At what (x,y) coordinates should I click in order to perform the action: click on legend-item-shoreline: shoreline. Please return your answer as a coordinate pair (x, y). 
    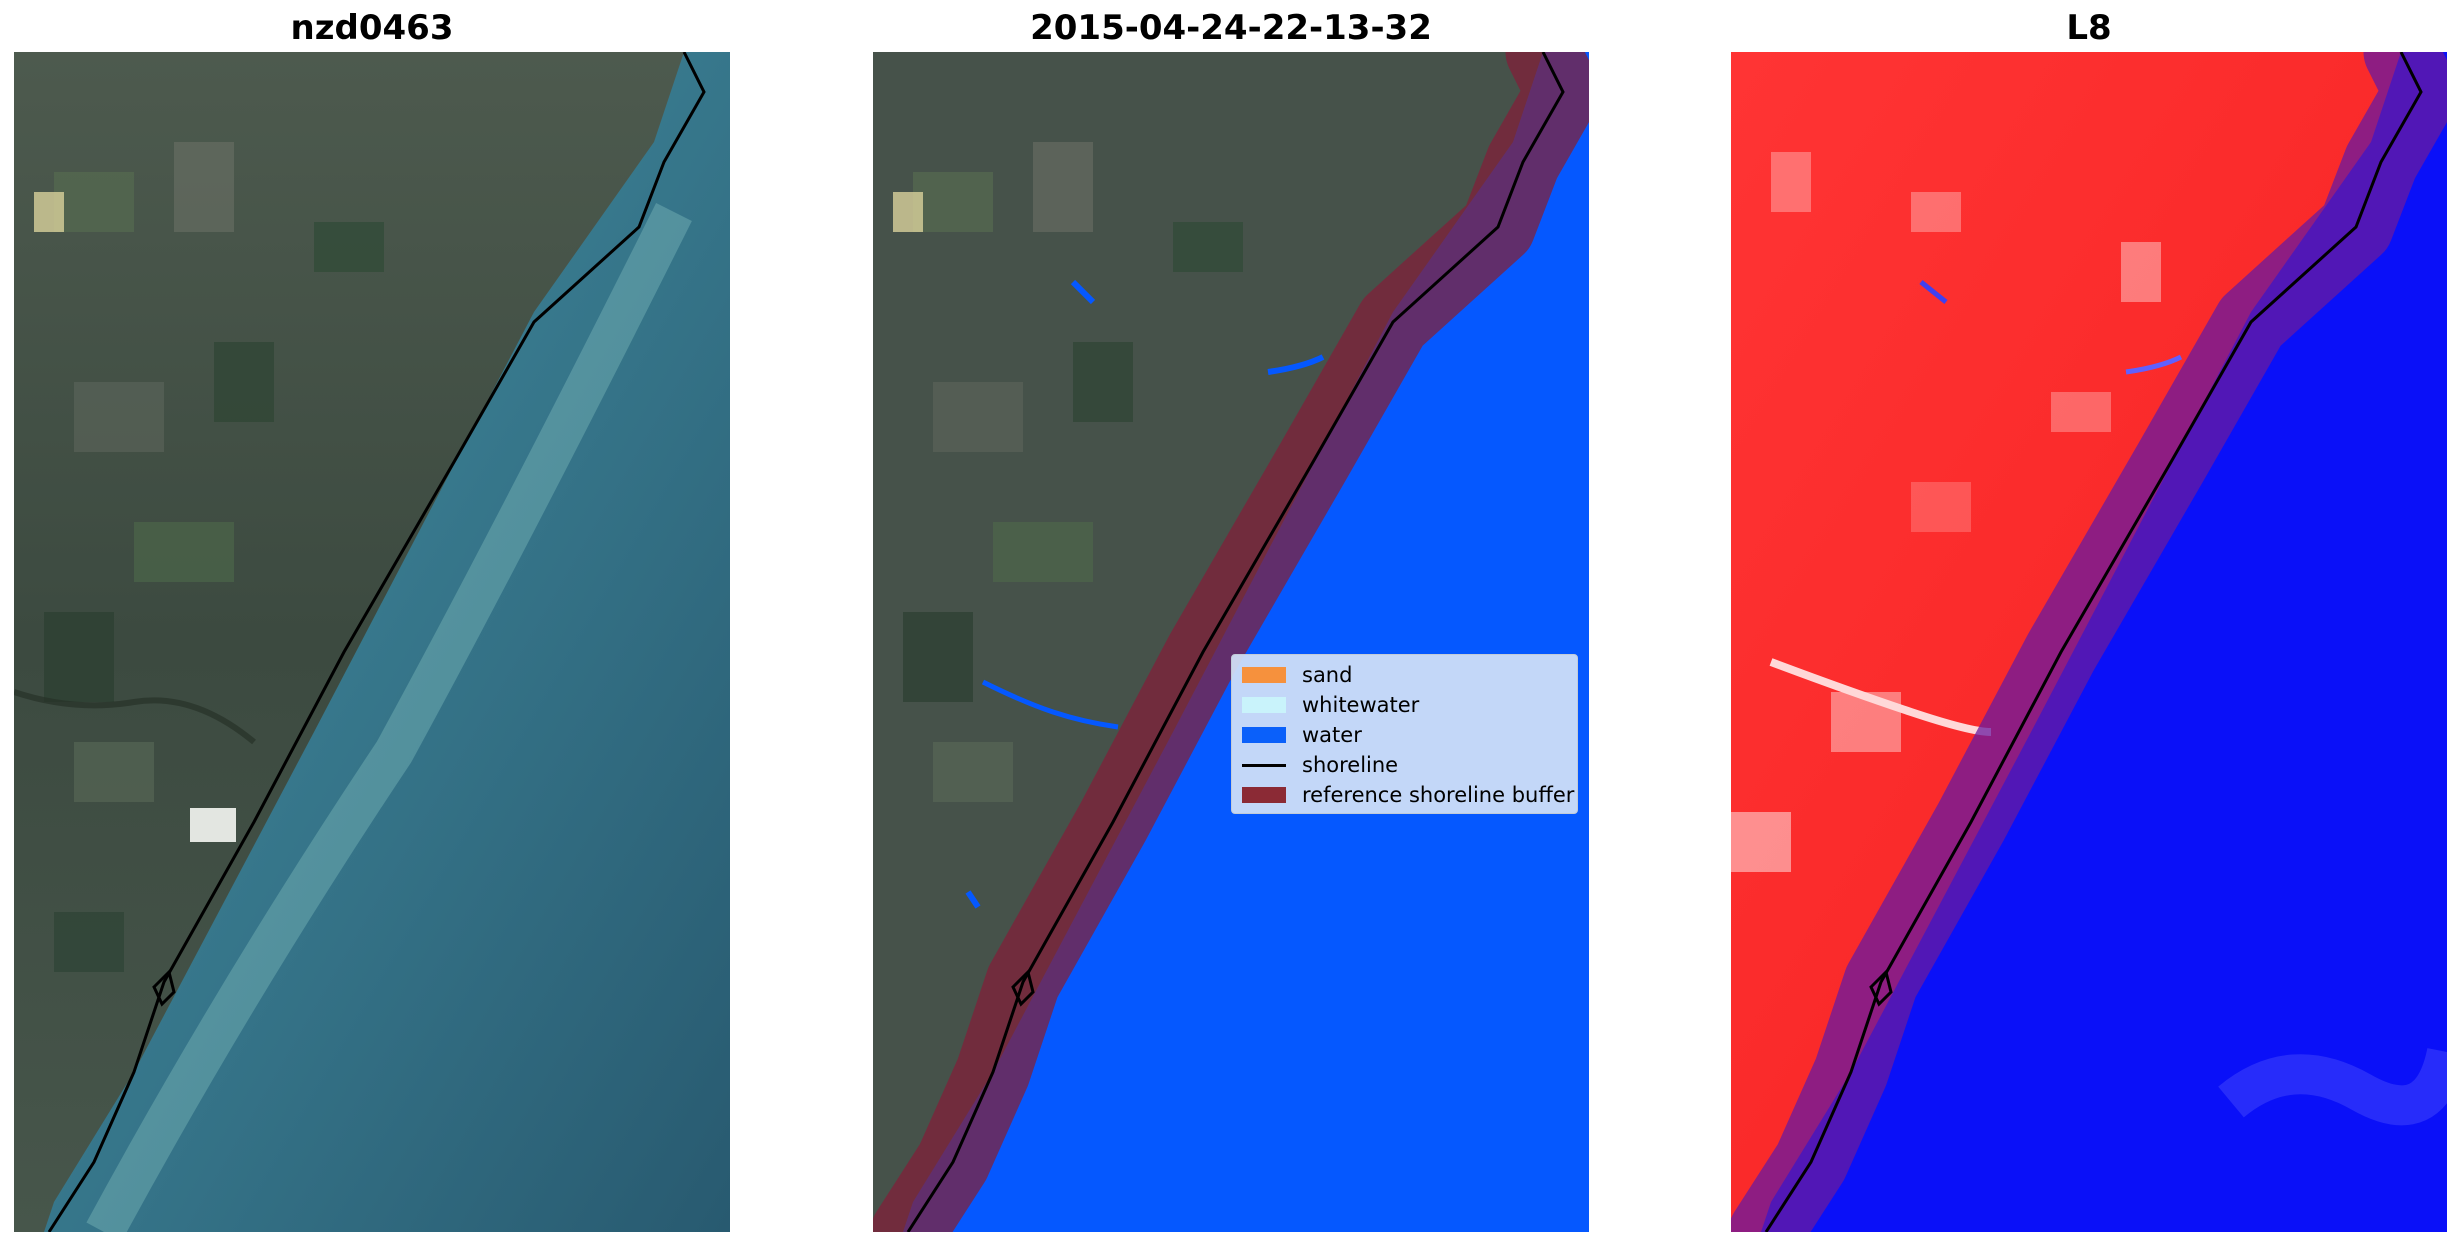
    Looking at the image, I should click on (1409, 765).